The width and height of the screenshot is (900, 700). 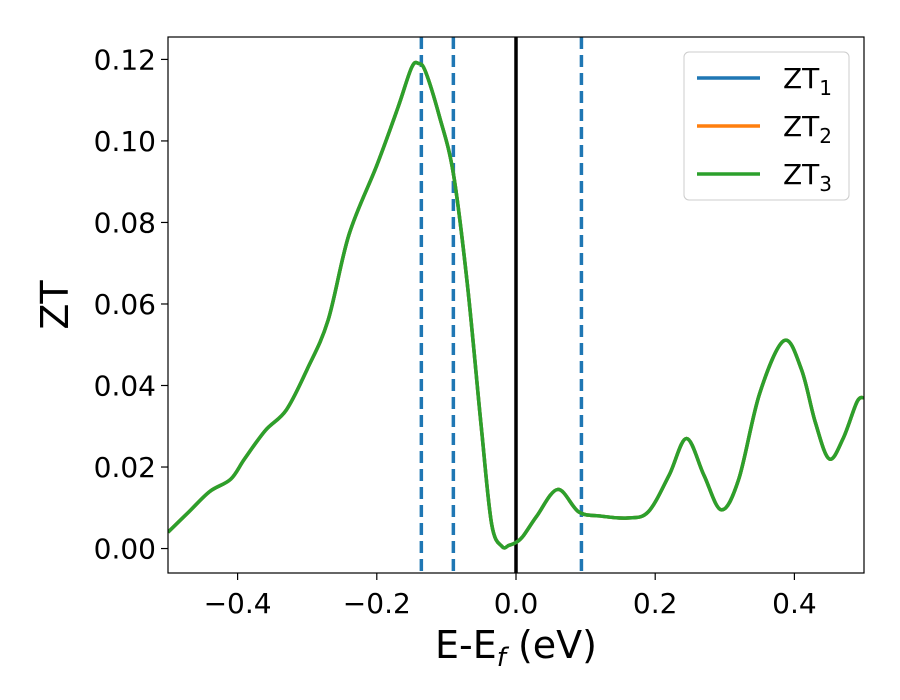 What do you see at coordinates (501, 305) in the screenshot?
I see `vertical-lines` at bounding box center [501, 305].